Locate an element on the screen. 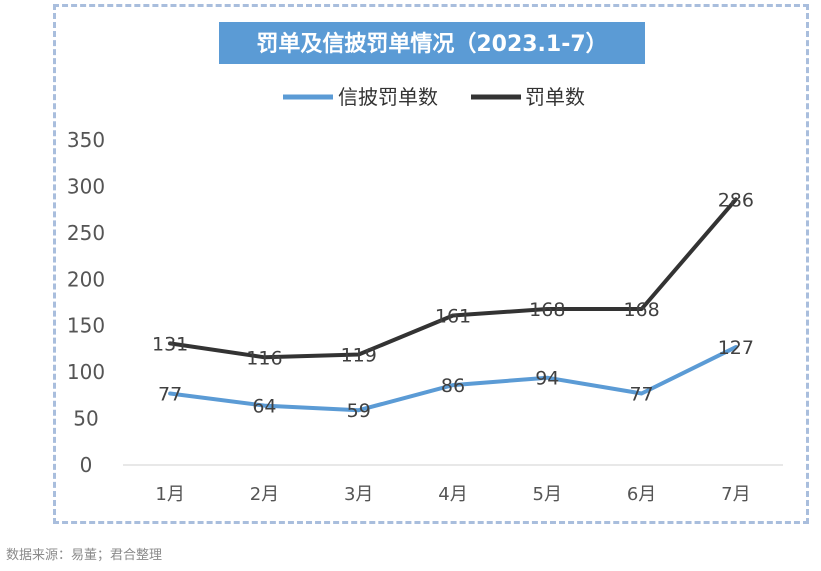 The image size is (821, 571). y-tick-label: 100 is located at coordinates (86, 372).